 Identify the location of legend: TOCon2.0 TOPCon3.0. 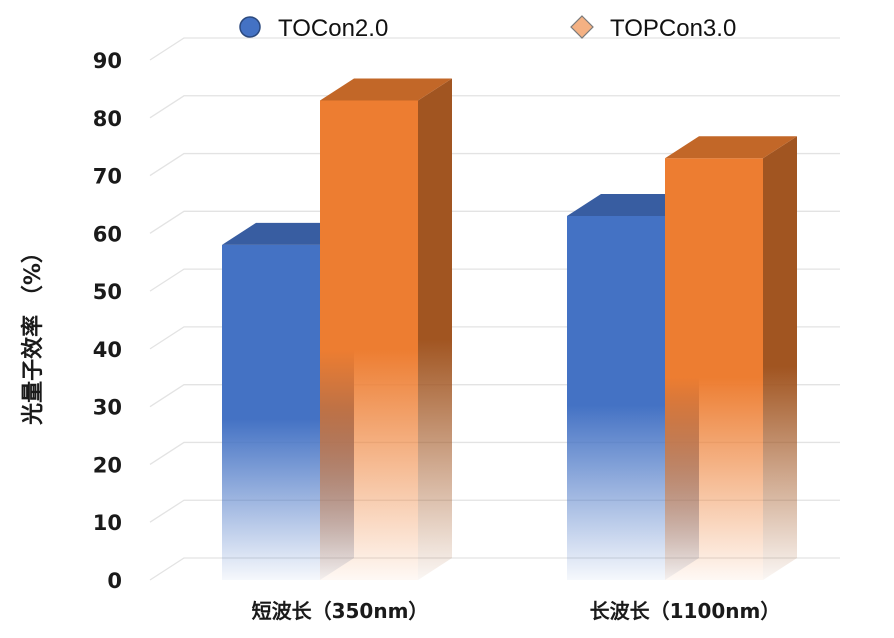
(487, 28).